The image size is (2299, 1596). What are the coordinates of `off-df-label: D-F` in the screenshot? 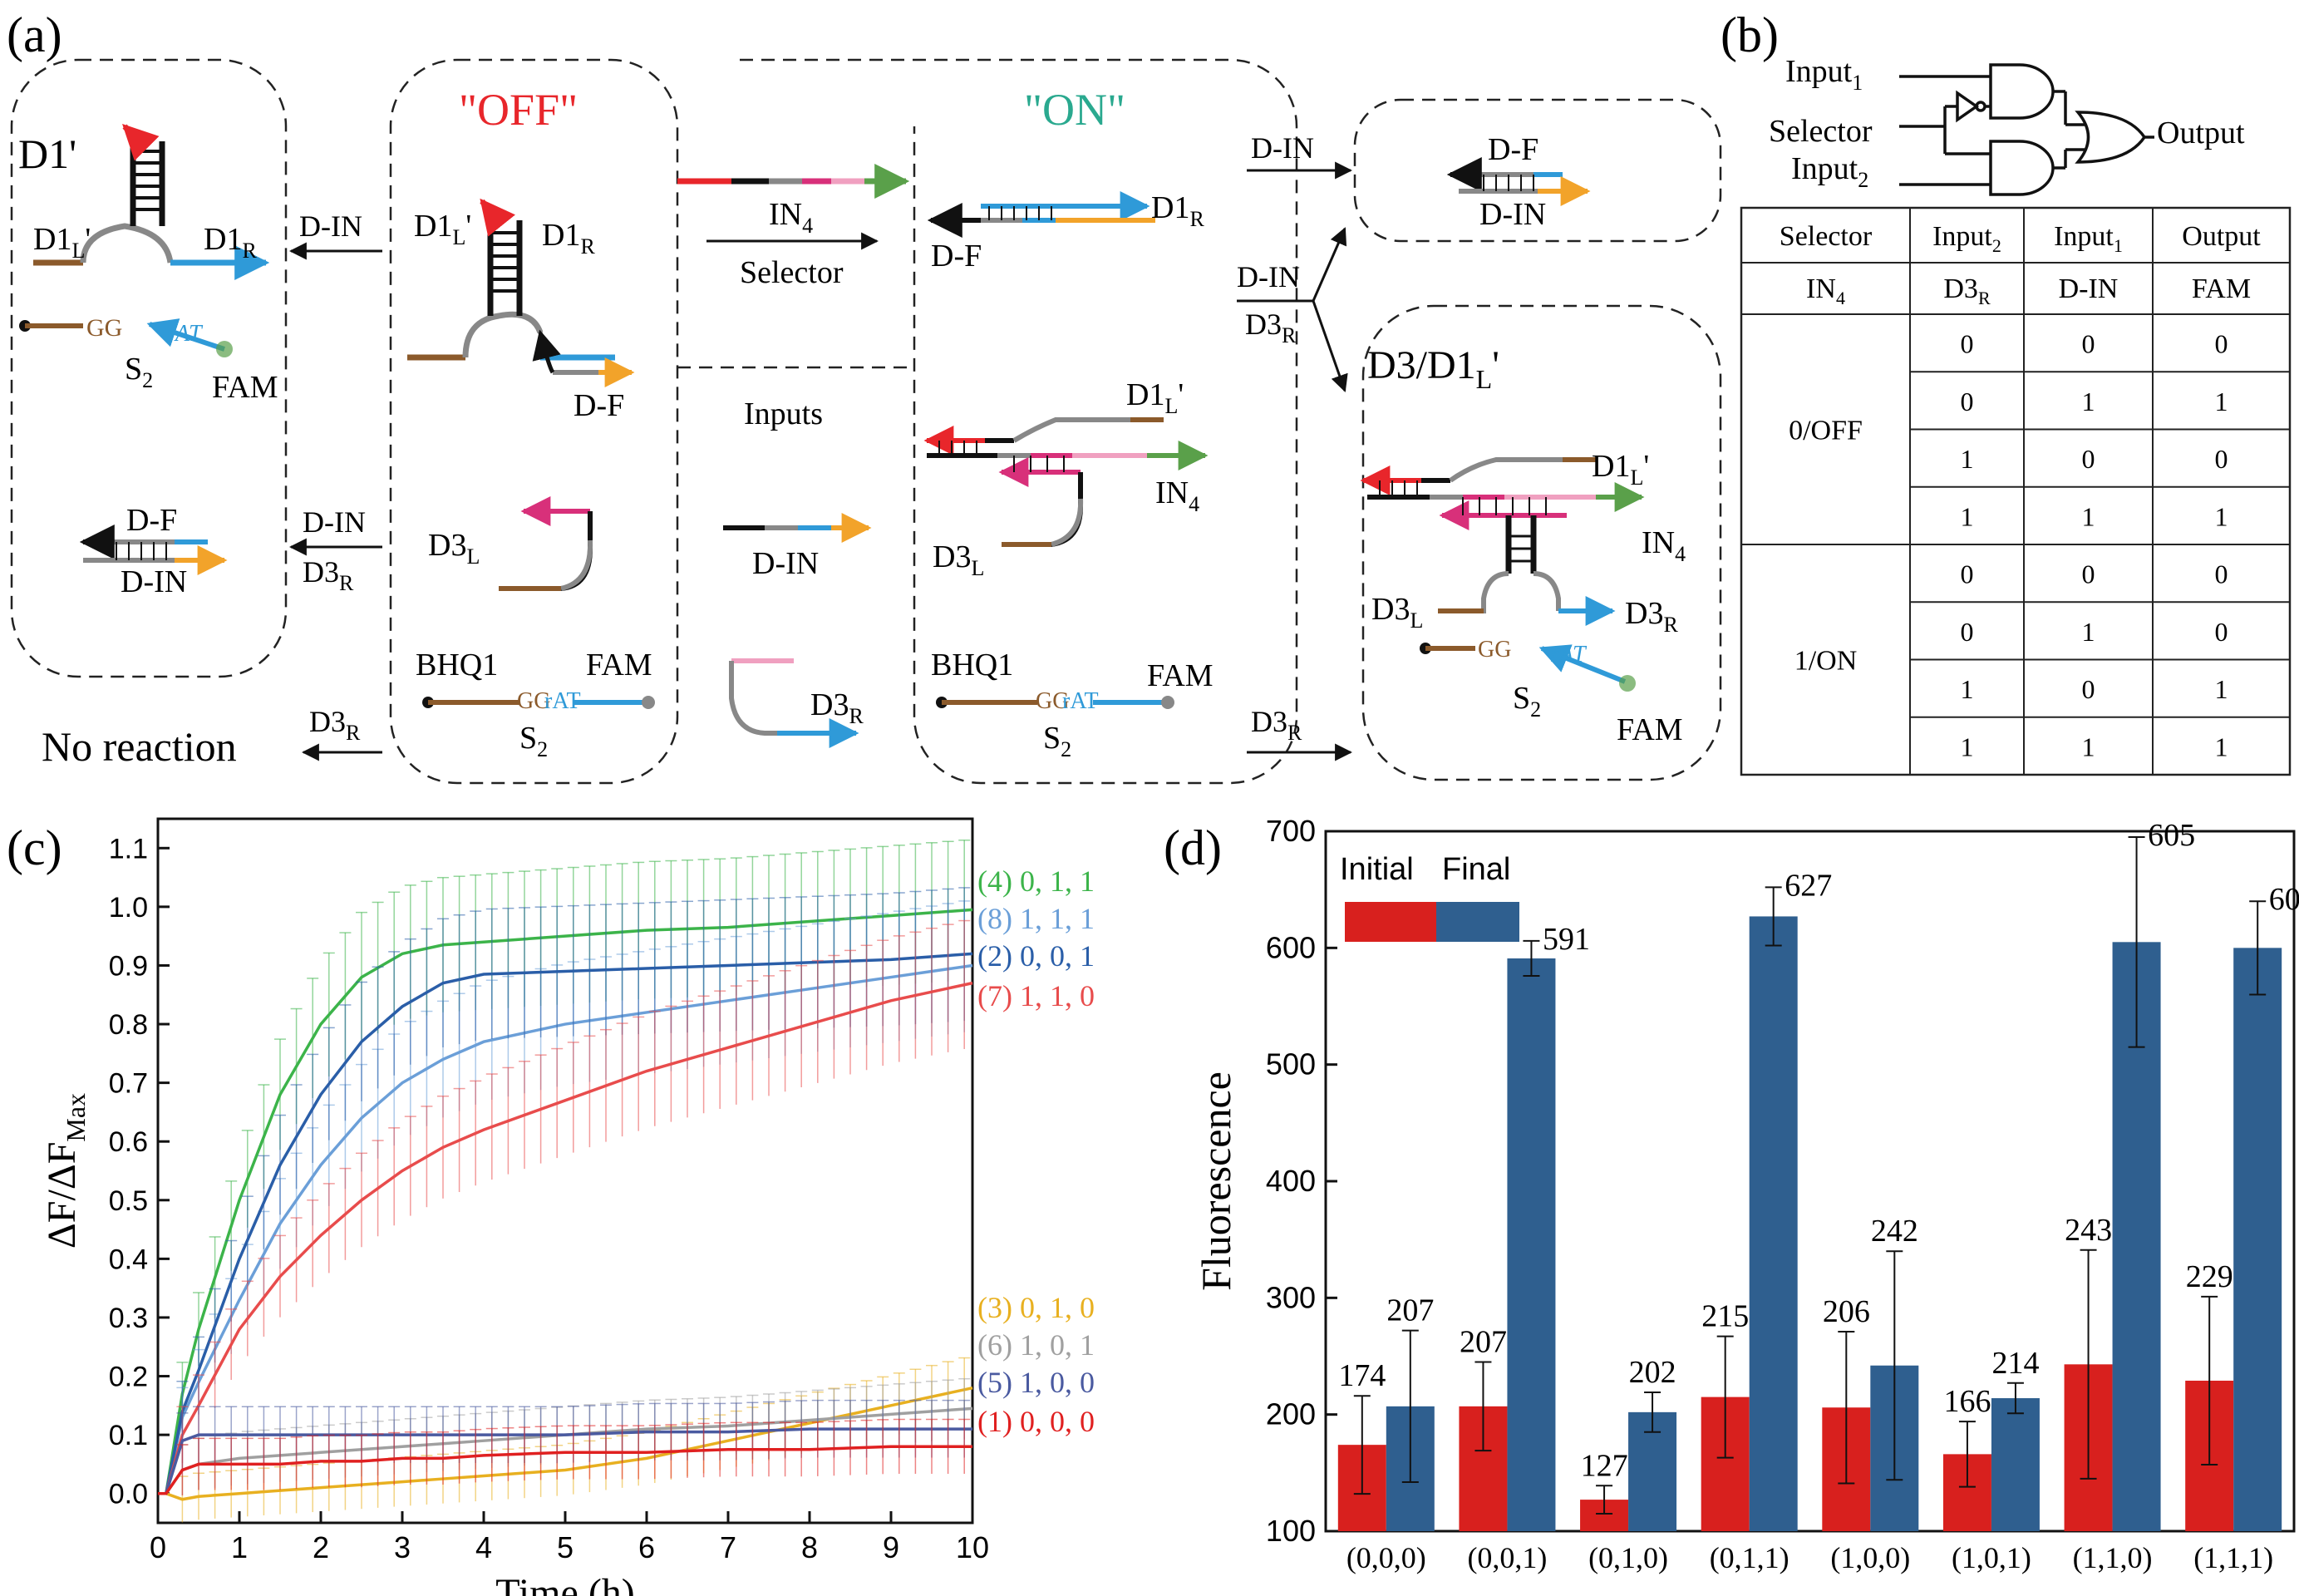 It's located at (599, 405).